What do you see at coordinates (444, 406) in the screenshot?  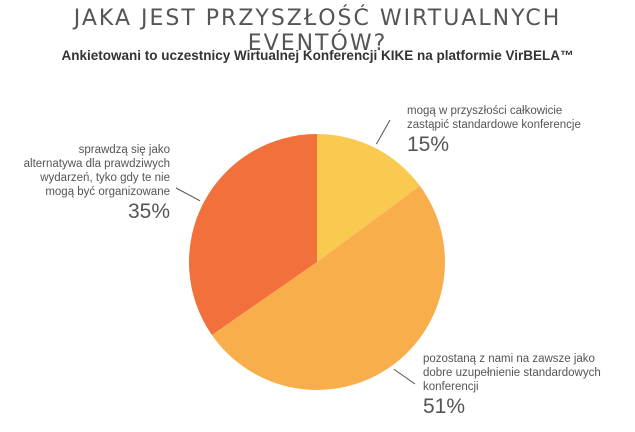 I see `slice-label-complement-value: 51%` at bounding box center [444, 406].